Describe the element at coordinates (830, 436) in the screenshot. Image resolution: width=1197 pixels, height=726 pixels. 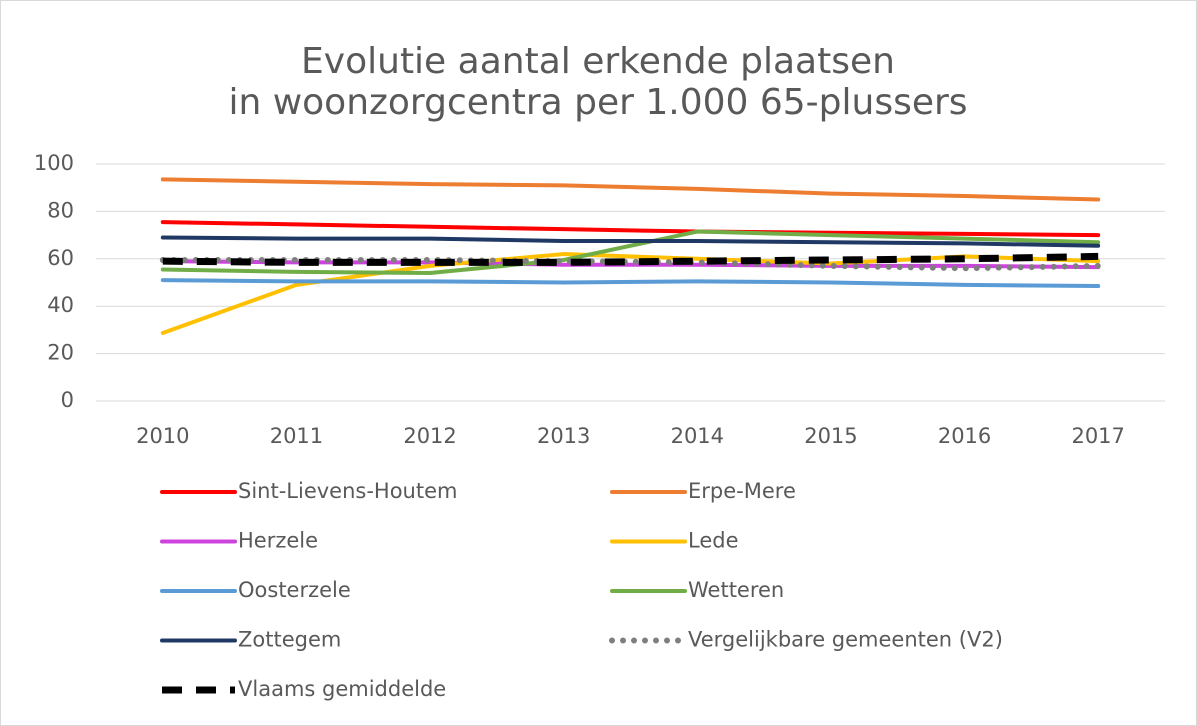
I see `x-tick-label: 2015` at that location.